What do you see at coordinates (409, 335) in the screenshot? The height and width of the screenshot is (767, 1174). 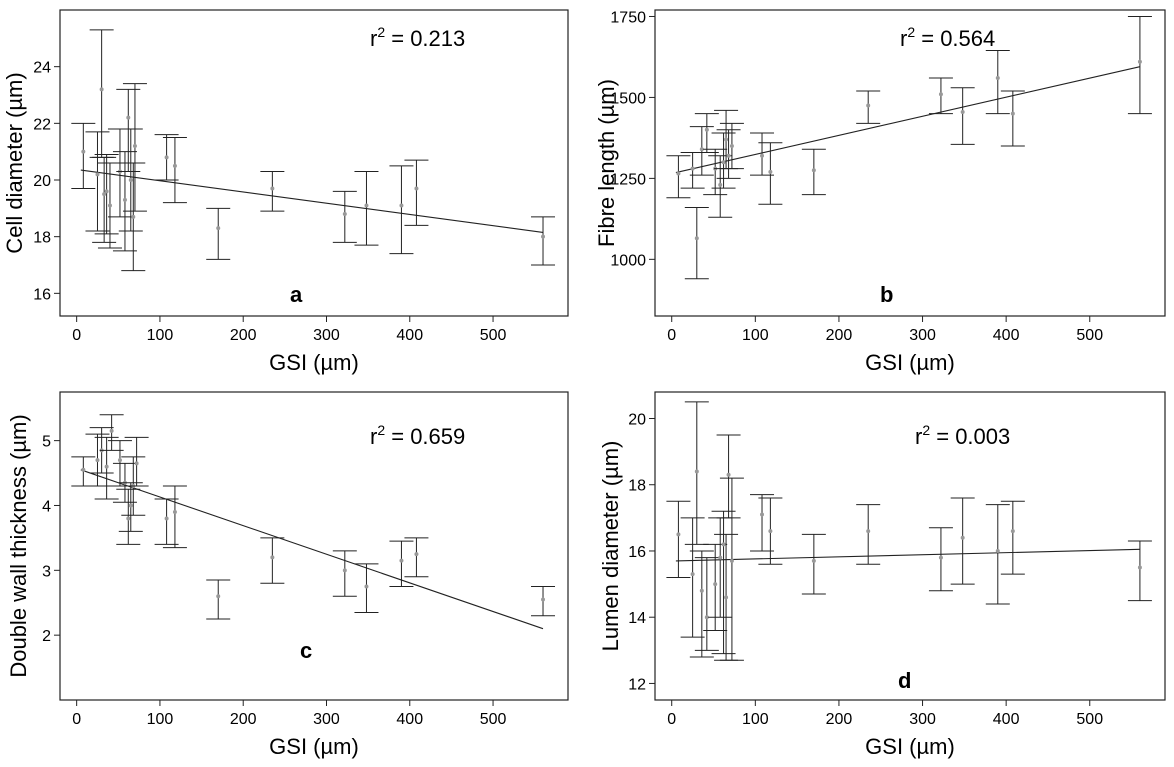 I see `x-tick-label-a: 400` at bounding box center [409, 335].